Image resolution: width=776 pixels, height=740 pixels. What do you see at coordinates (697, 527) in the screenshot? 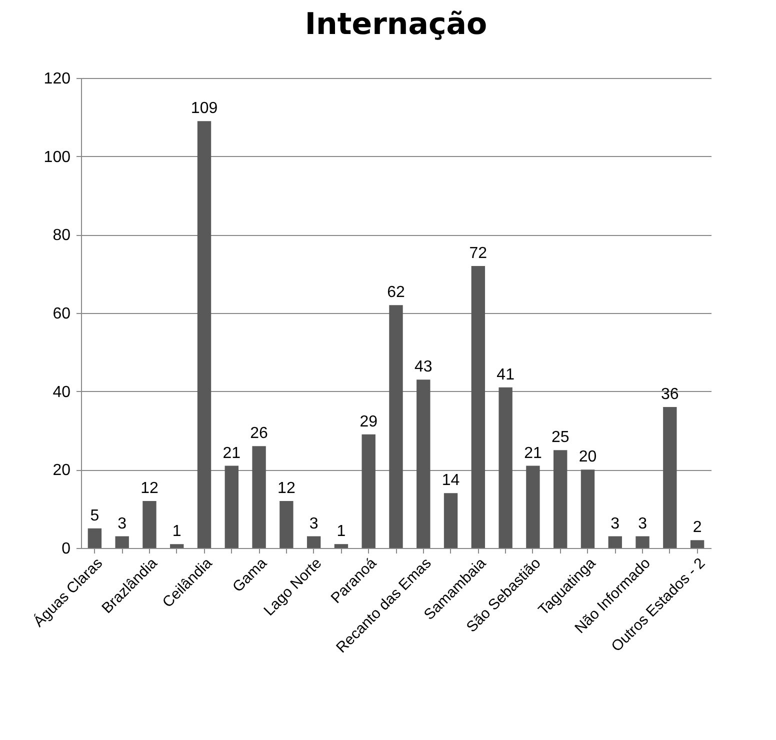
I see `data-label: 2` at bounding box center [697, 527].